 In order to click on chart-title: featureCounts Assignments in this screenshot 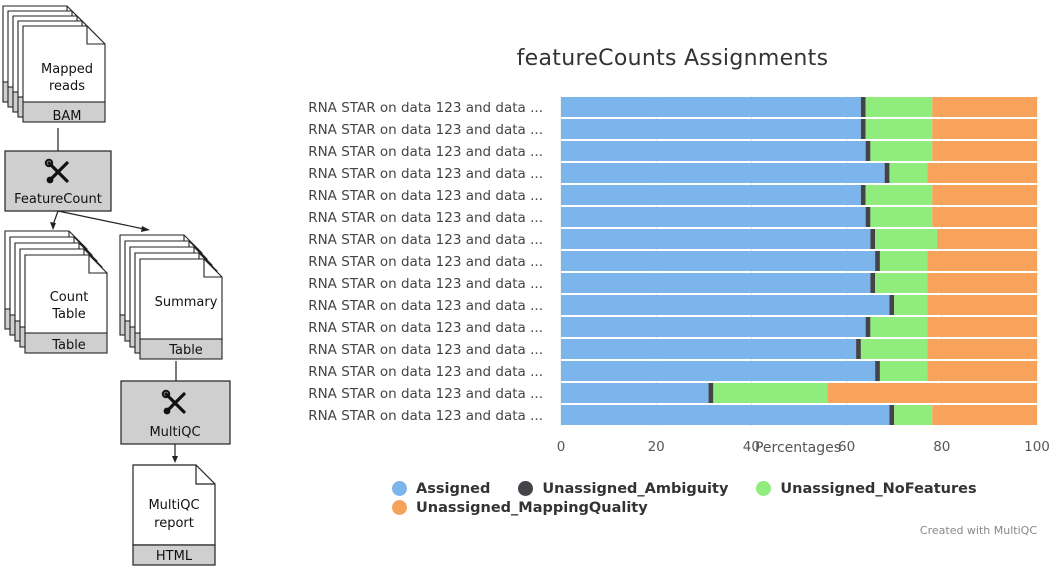, I will do `click(672, 58)`.